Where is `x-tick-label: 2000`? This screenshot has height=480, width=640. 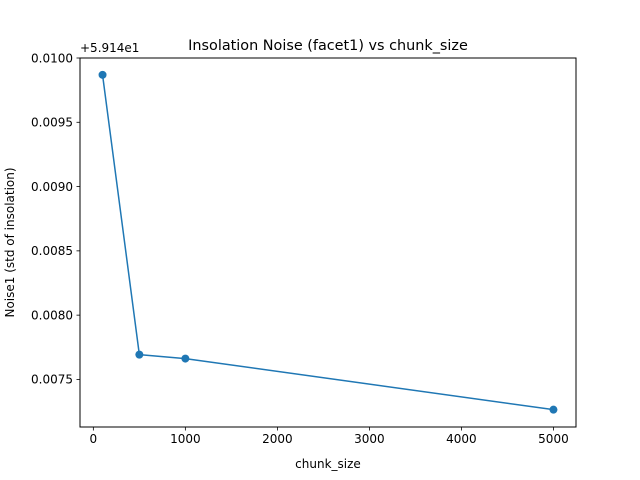 x-tick-label: 2000 is located at coordinates (277, 439).